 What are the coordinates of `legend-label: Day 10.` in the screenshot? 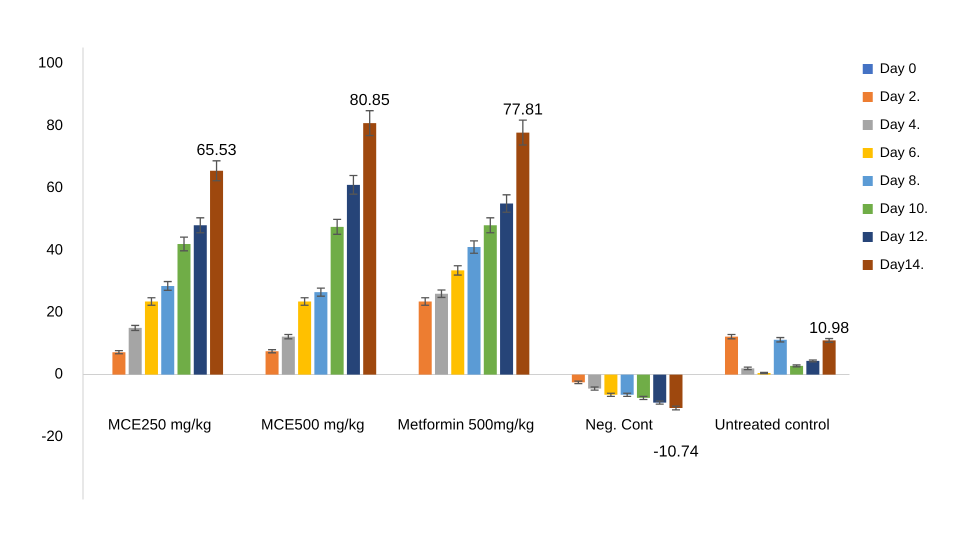 It's located at (904, 208).